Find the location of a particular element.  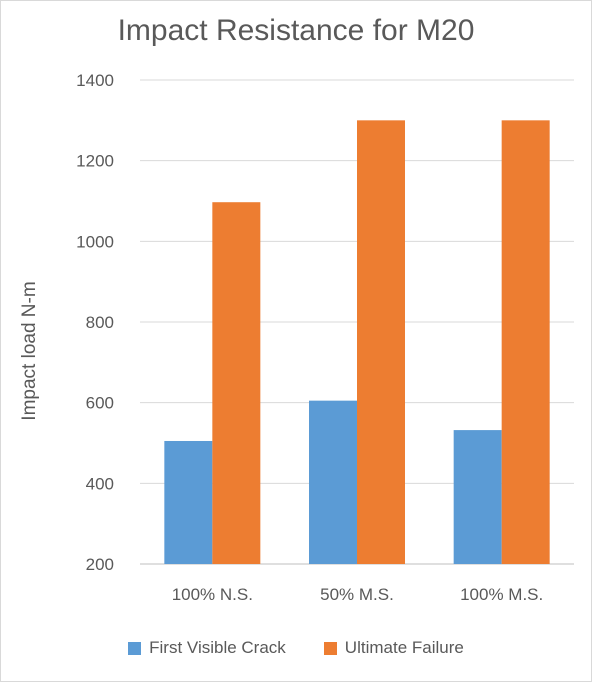

x-tick-labels: 100% N.S. 50% M.S. 100% M.S. is located at coordinates (358, 594).